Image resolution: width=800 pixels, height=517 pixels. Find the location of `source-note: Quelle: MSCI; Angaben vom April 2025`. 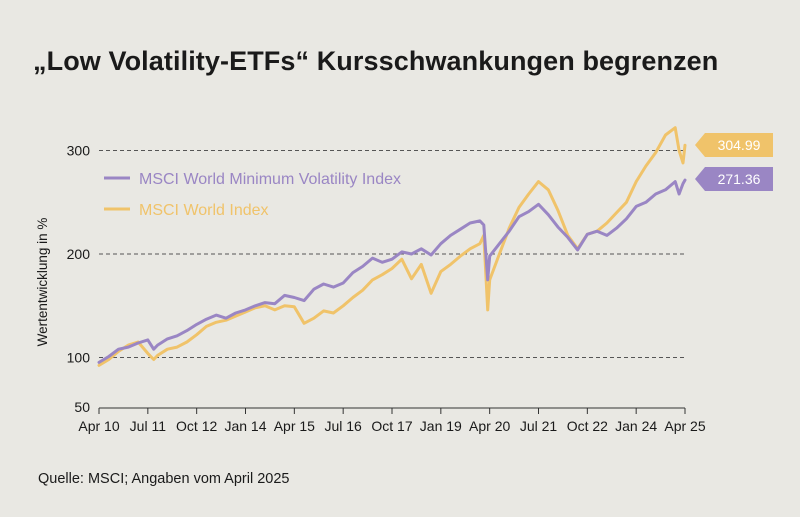

source-note: Quelle: MSCI; Angaben vom April 2025 is located at coordinates (164, 479).